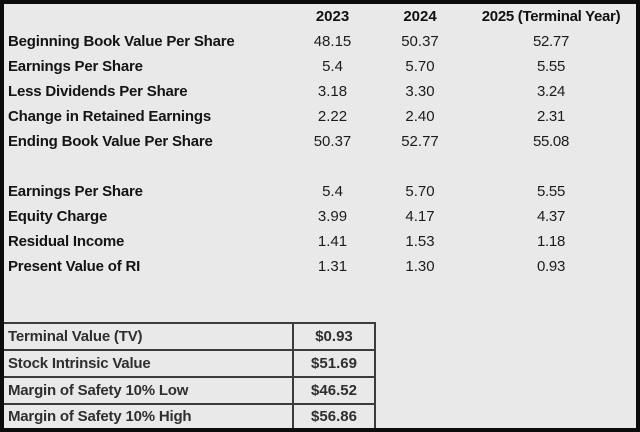 The image size is (640, 432). Describe the element at coordinates (551, 241) in the screenshot. I see `cell-value: 1.18` at that location.